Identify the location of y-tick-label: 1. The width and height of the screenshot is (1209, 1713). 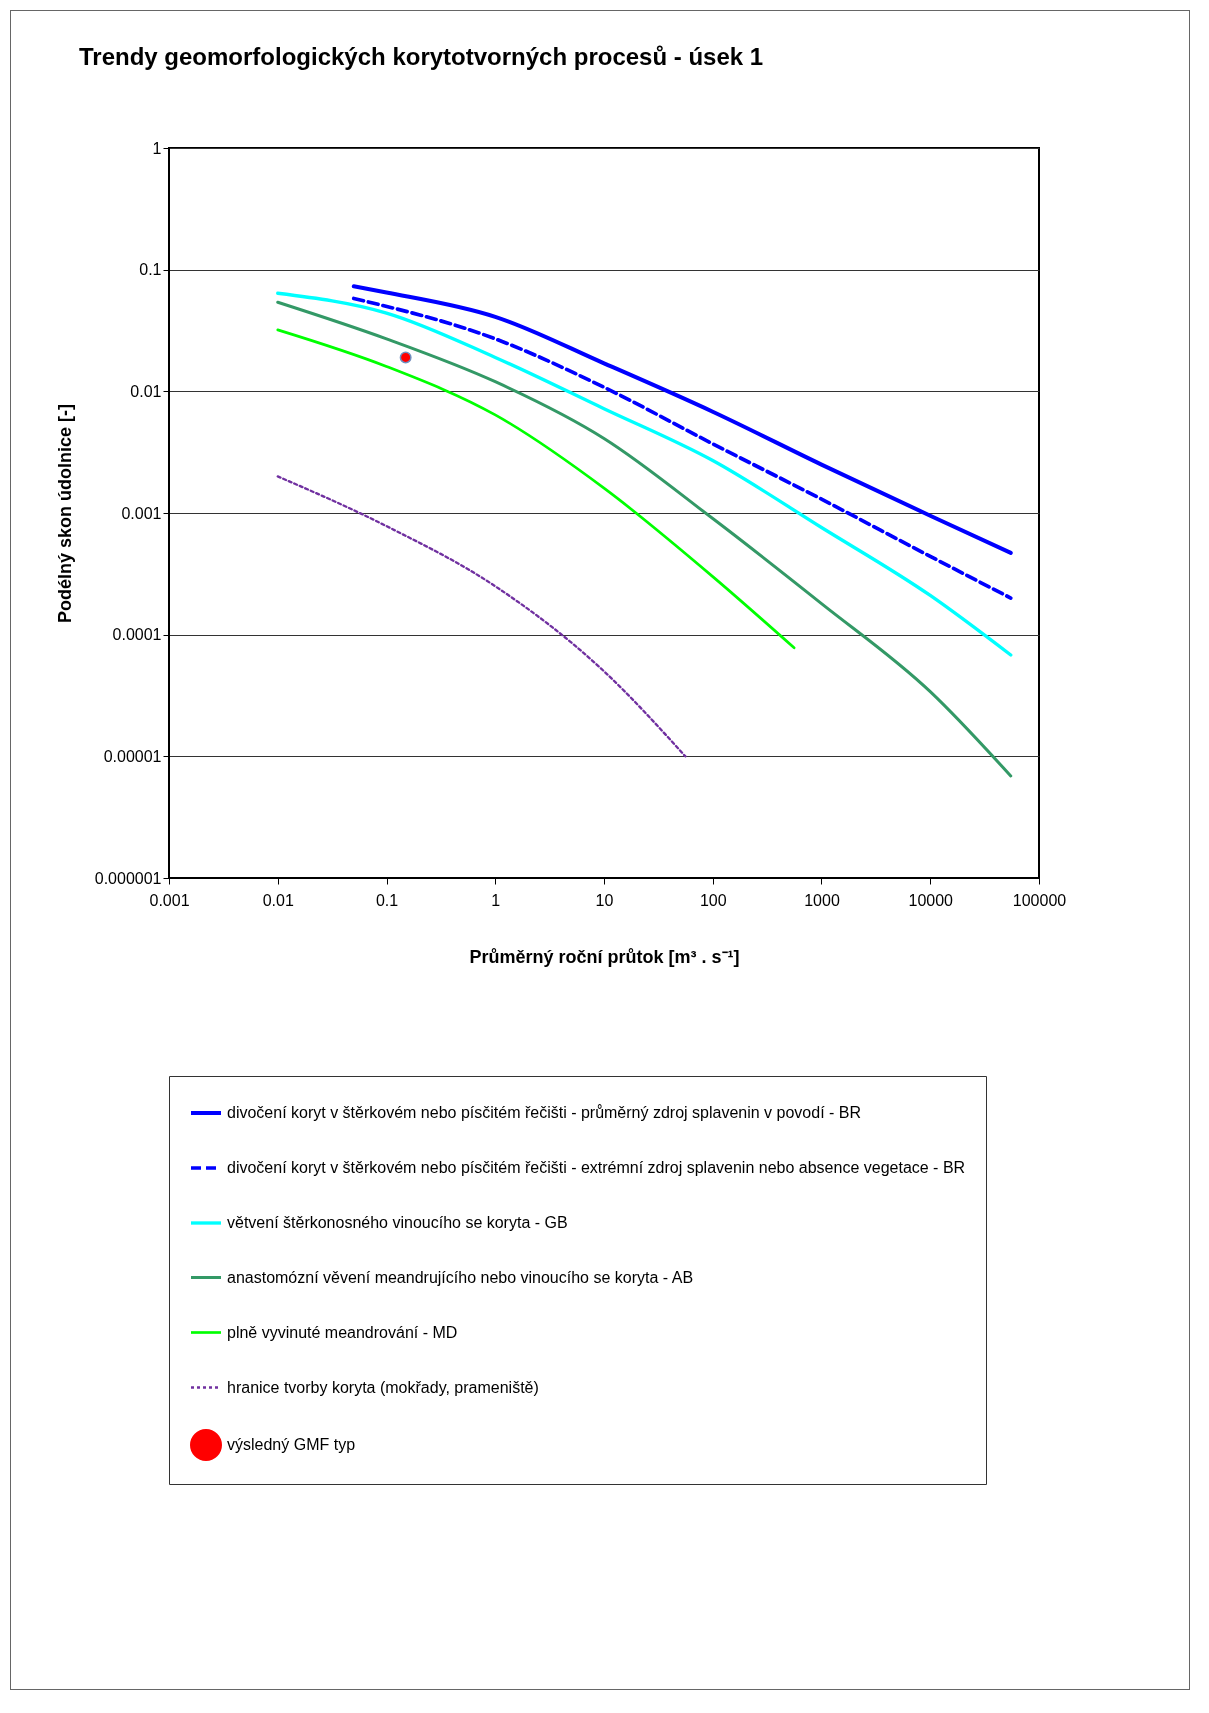
(157, 148).